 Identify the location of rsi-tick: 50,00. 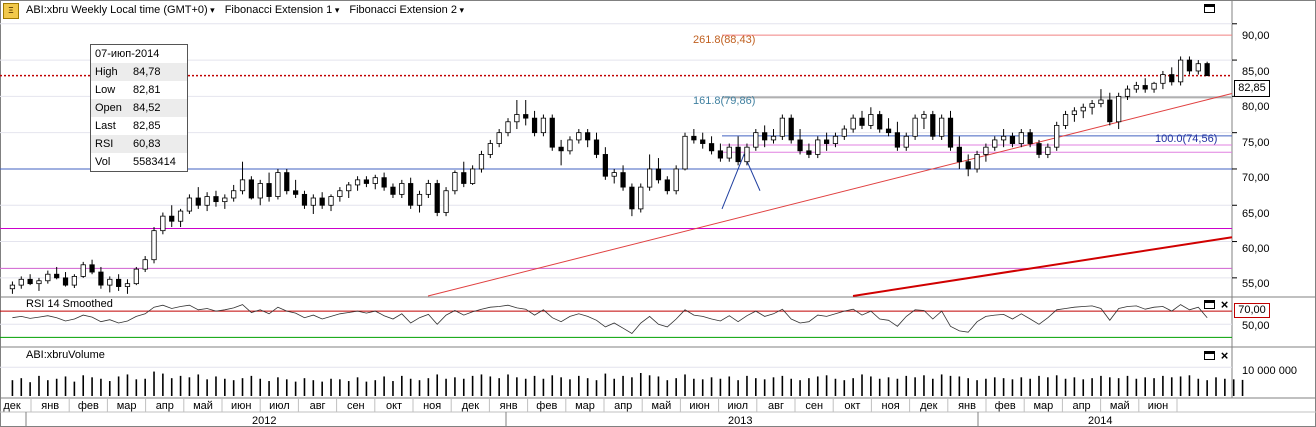
(1256, 326).